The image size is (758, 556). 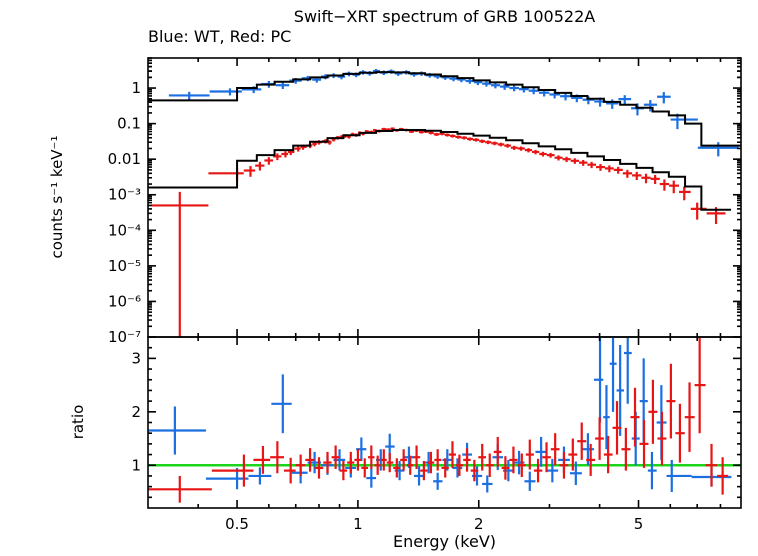 I want to click on tick-label: 0.1, so click(x=129, y=124).